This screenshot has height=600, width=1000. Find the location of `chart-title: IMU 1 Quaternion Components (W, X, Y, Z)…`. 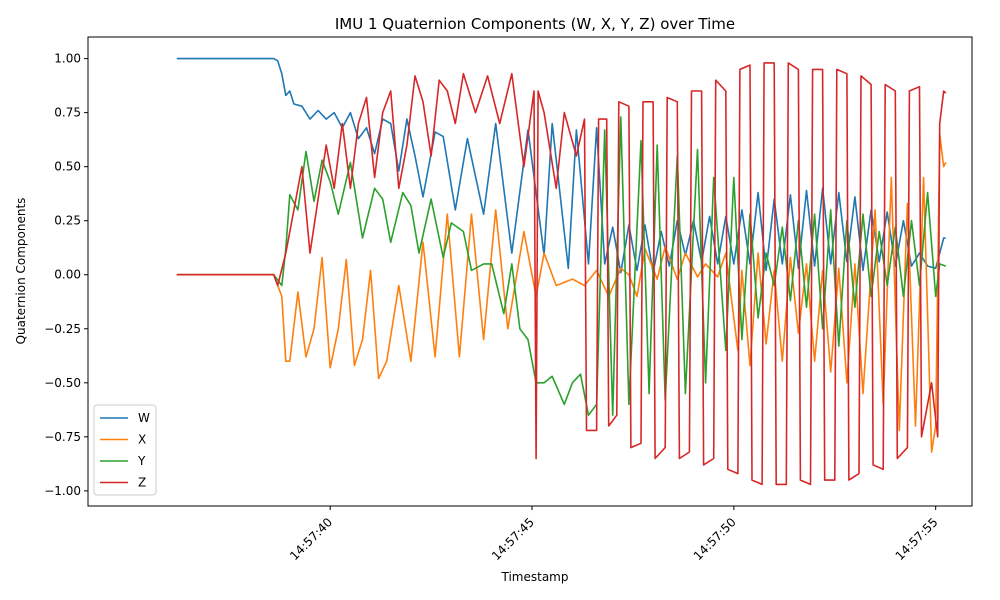

chart-title: IMU 1 Quaternion Components (W, X, Y, Z)… is located at coordinates (535, 24).